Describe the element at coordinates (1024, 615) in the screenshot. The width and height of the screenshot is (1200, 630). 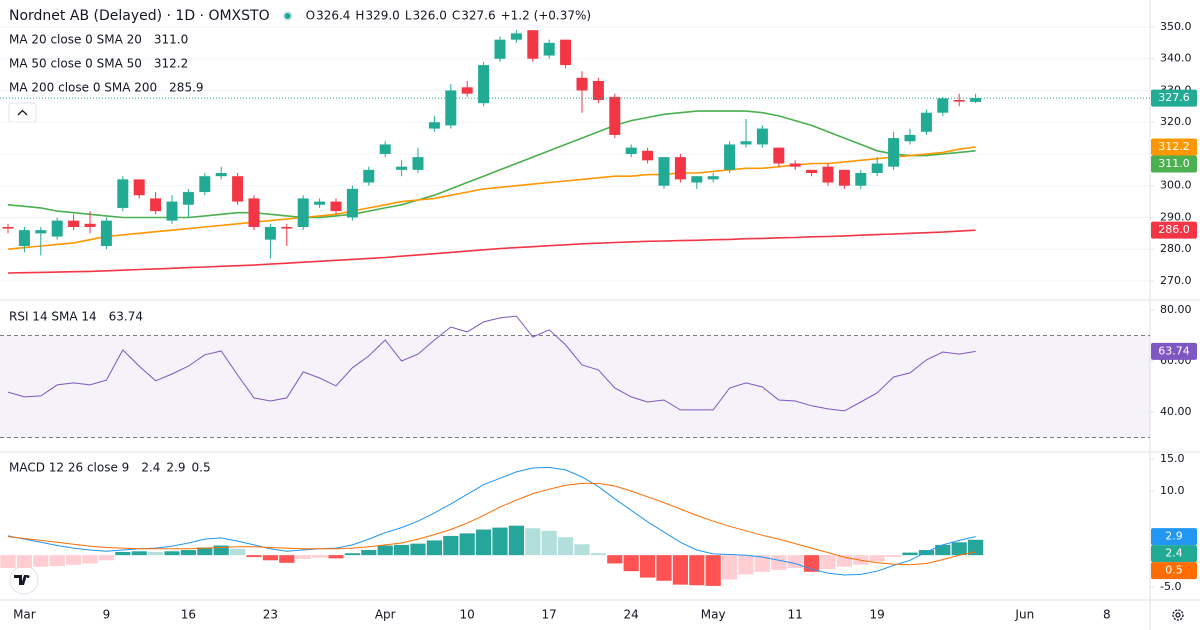
I see `x-tick-label: Jun` at that location.